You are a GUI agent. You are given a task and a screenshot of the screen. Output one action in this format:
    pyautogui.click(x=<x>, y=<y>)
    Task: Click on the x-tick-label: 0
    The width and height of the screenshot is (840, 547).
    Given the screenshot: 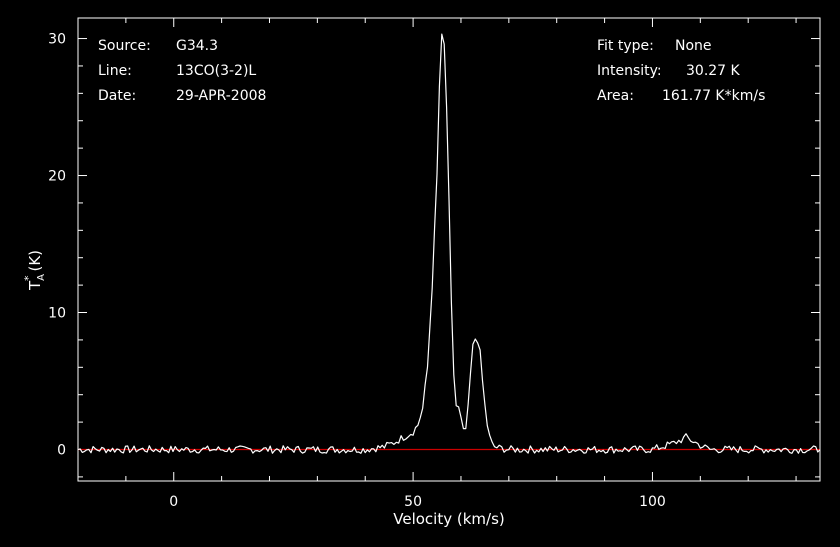 What is the action you would take?
    pyautogui.click(x=173, y=502)
    